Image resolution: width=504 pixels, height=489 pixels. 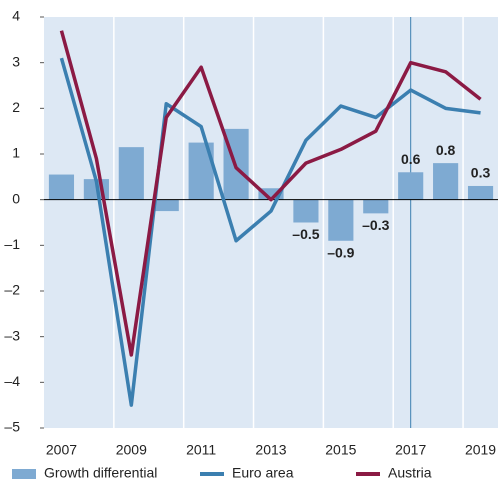 What do you see at coordinates (16, 153) in the screenshot?
I see `y-tick-label: 1` at bounding box center [16, 153].